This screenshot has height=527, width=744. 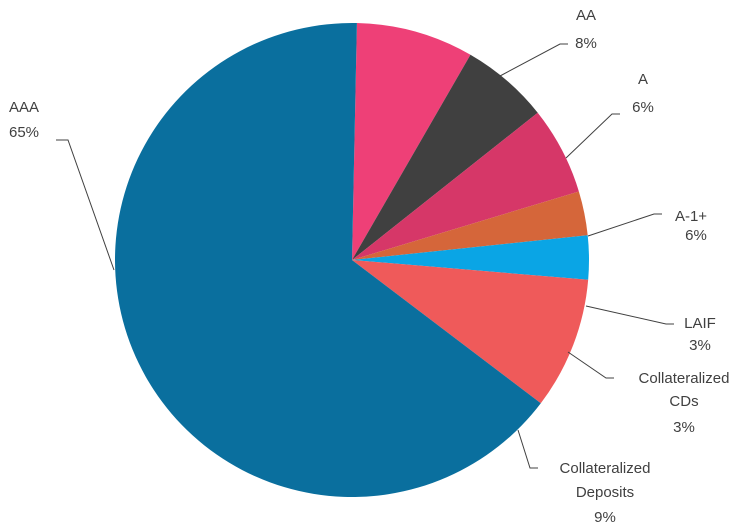 What do you see at coordinates (592, 136) in the screenshot?
I see `leader-line-a` at bounding box center [592, 136].